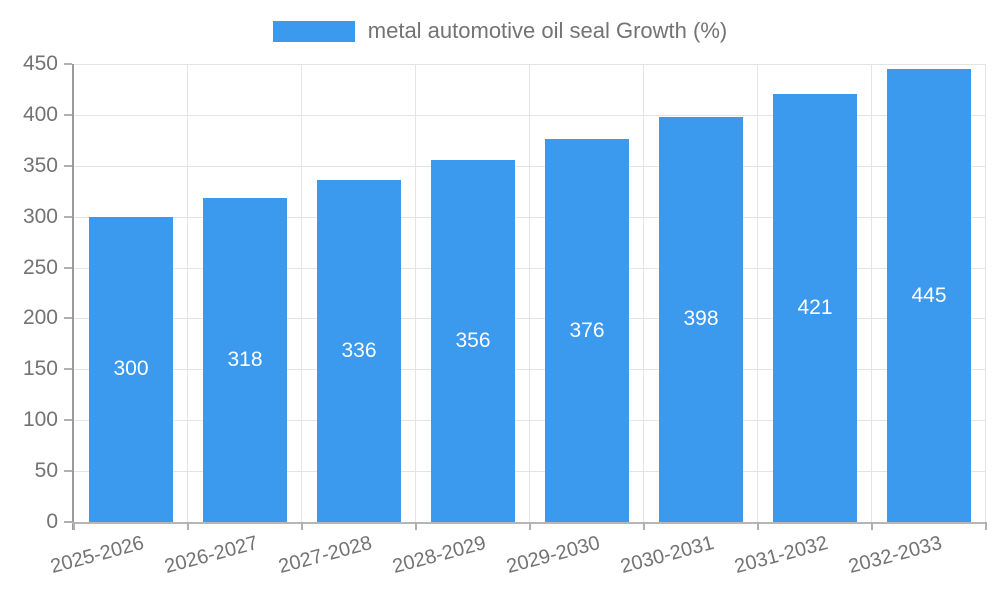 This screenshot has width=1000, height=600. Describe the element at coordinates (40, 318) in the screenshot. I see `y-tick-label: 200` at that location.